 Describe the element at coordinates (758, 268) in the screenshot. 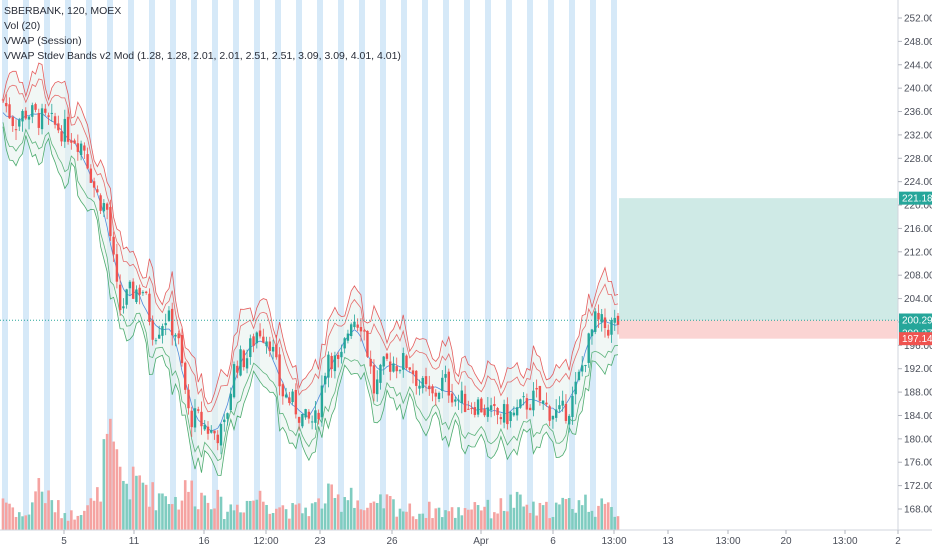

I see `long-position-tool` at that location.